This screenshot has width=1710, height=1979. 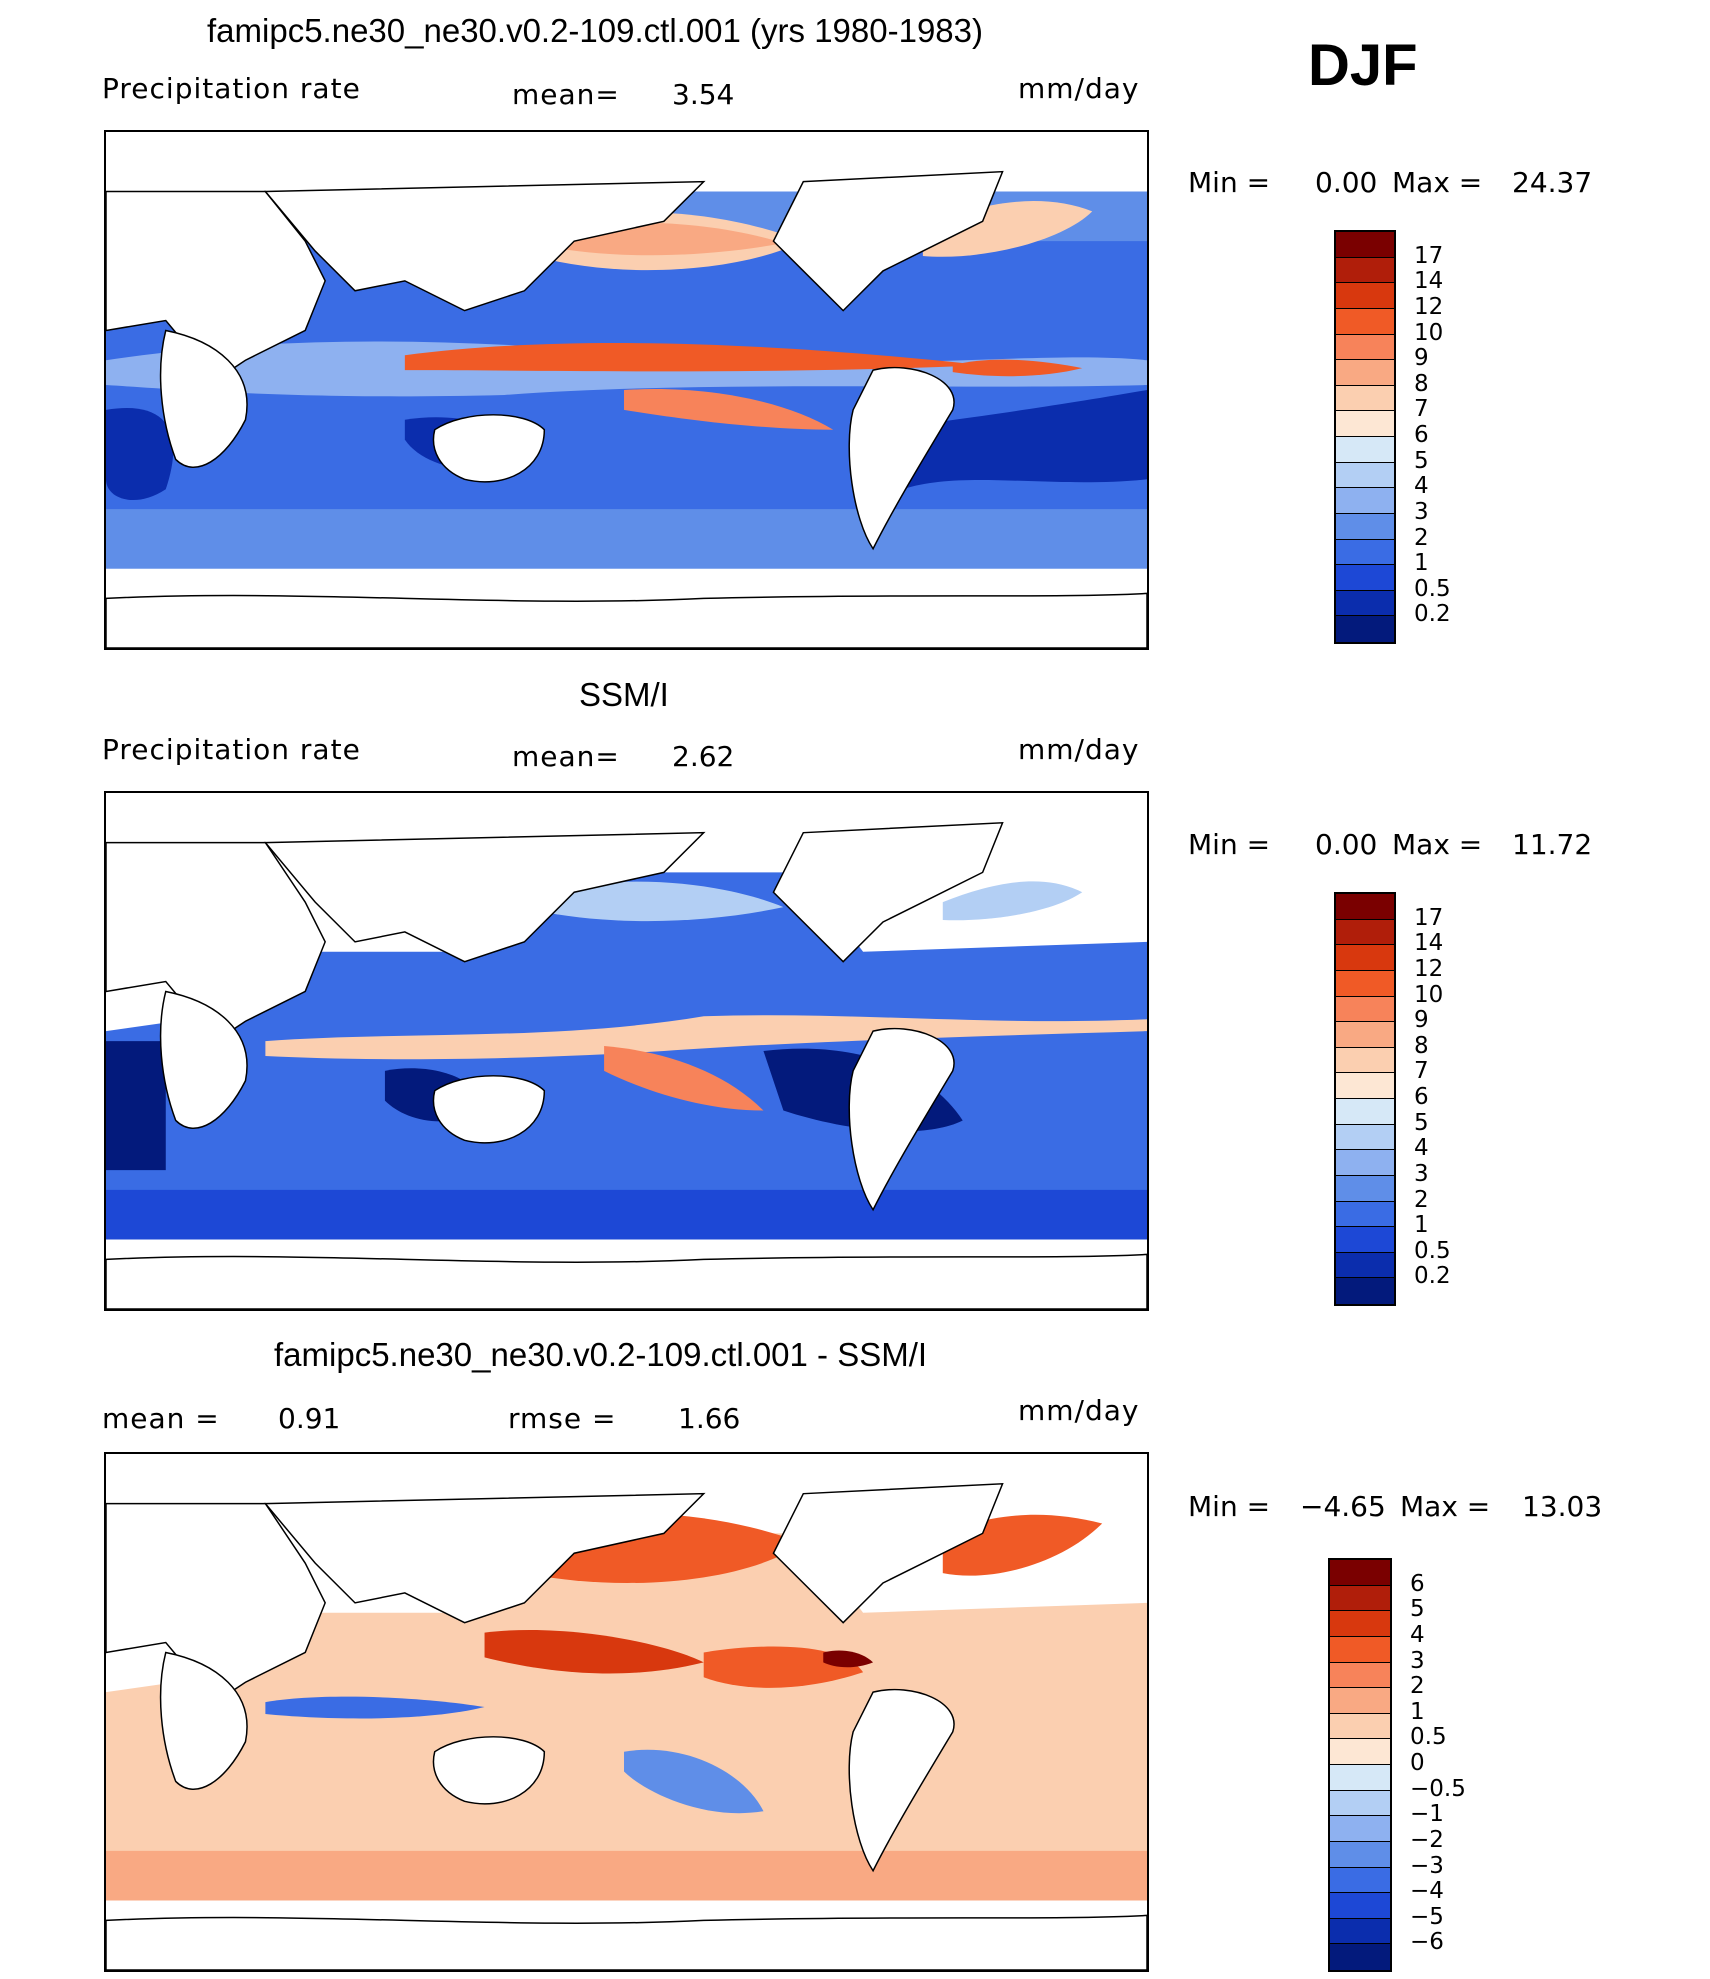 I want to click on panel3-max-value: 13.03, so click(x=1562, y=1506).